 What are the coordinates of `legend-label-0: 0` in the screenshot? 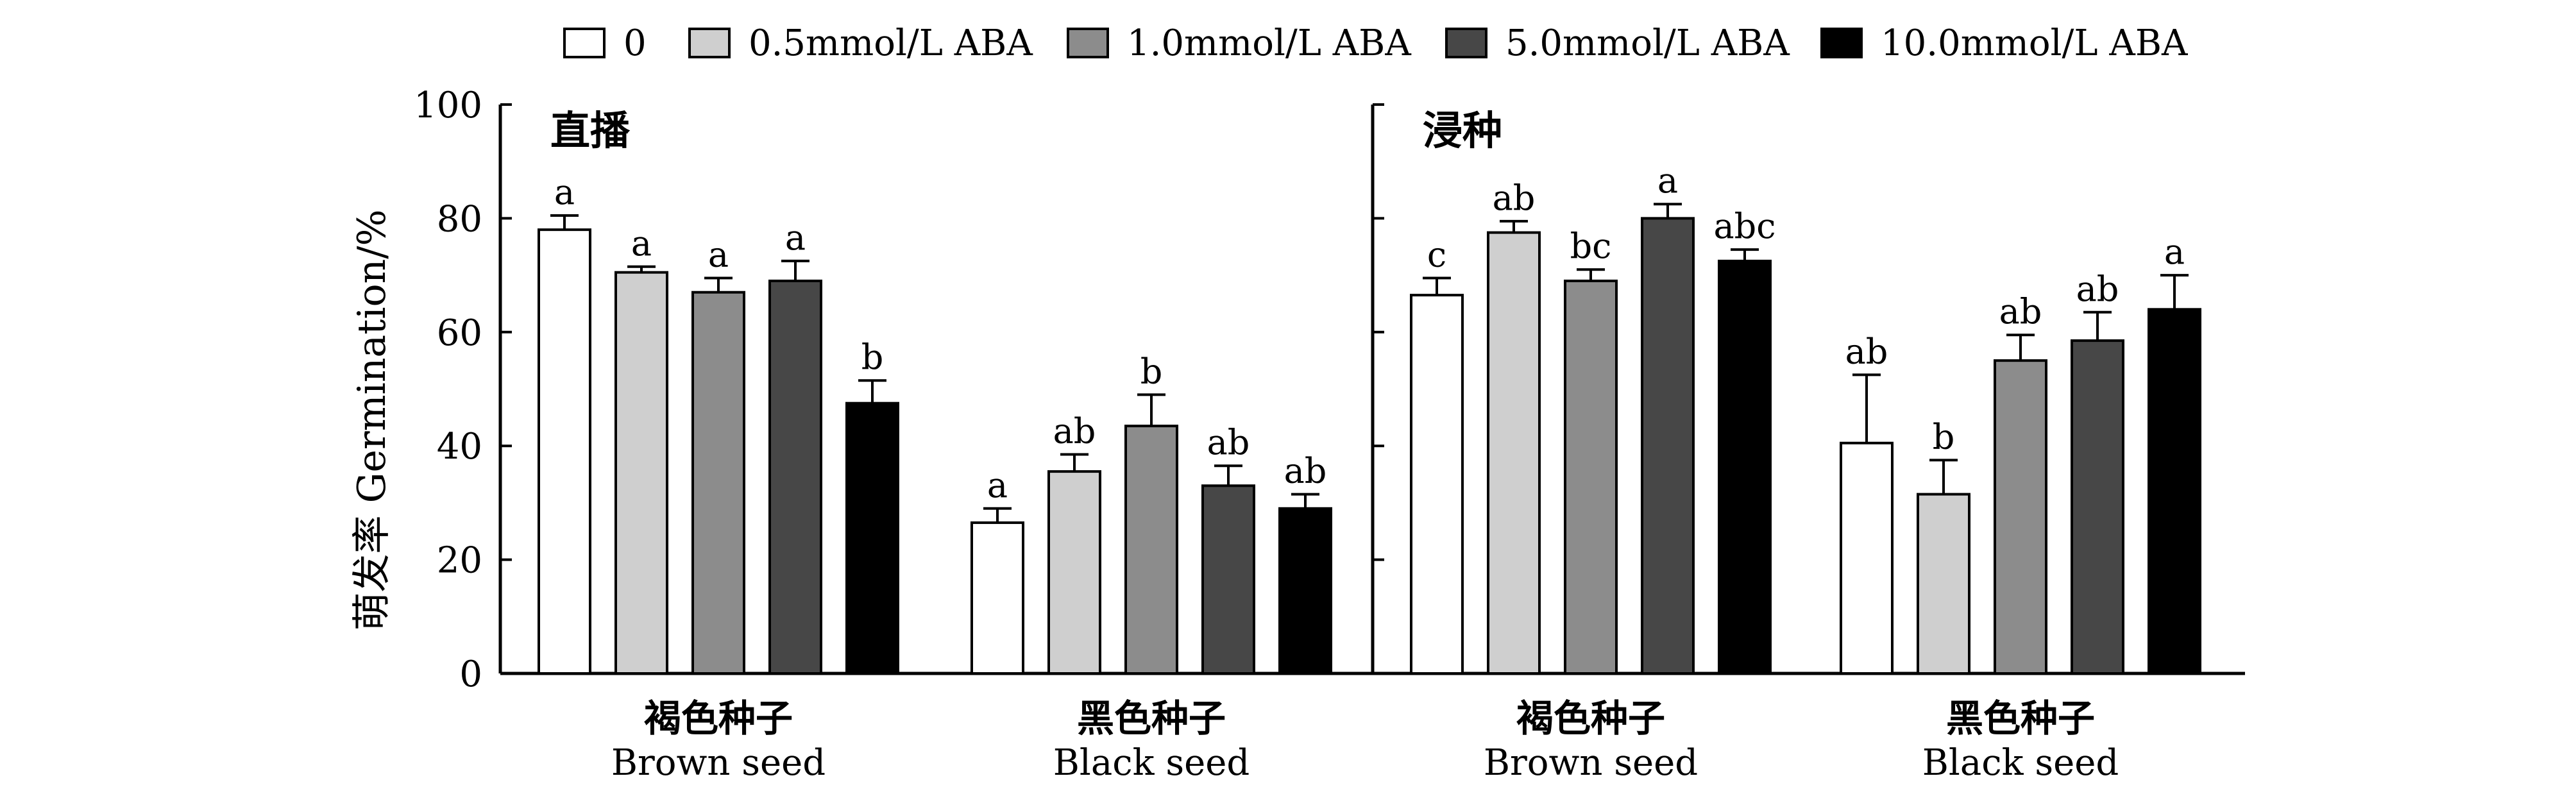 It's located at (635, 43).